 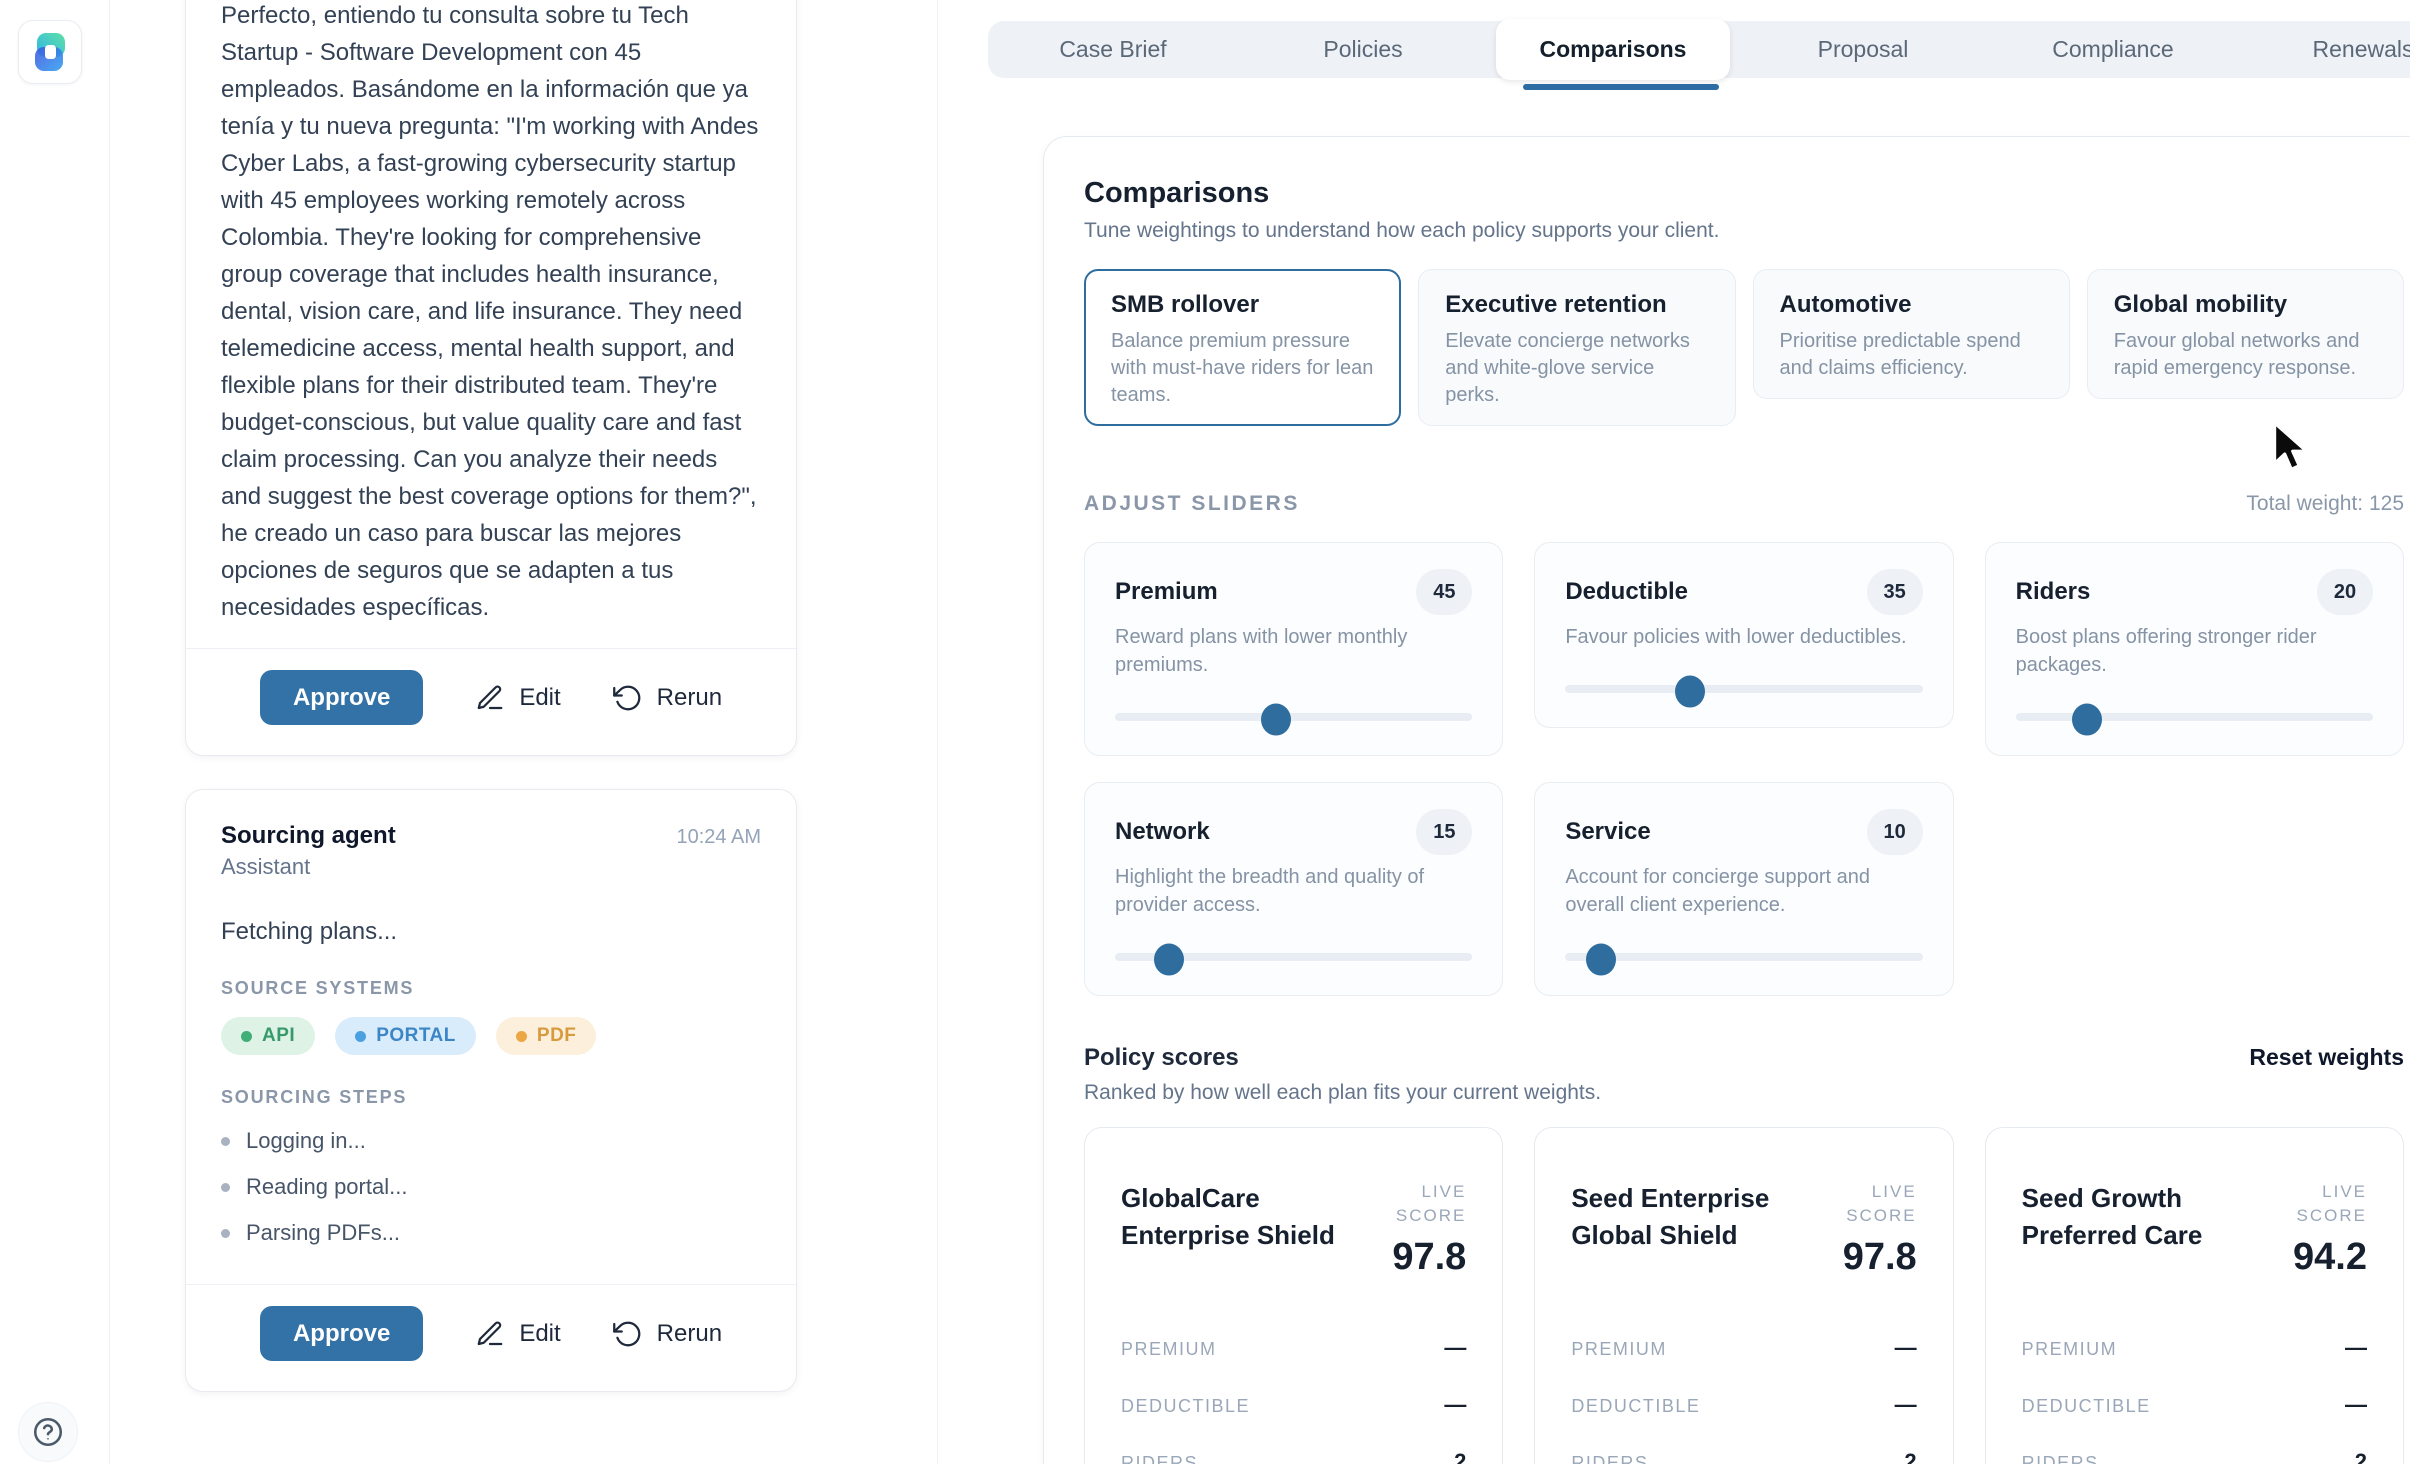 I want to click on slider-name: Riders, so click(x=2053, y=591).